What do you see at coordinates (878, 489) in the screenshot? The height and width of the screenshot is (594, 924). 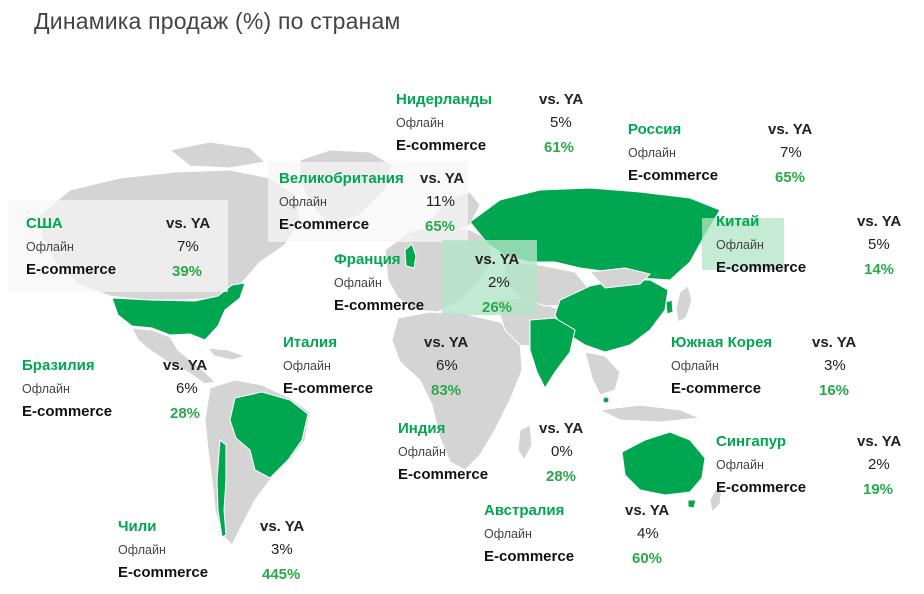 I see `ecommerce-value: 19%` at bounding box center [878, 489].